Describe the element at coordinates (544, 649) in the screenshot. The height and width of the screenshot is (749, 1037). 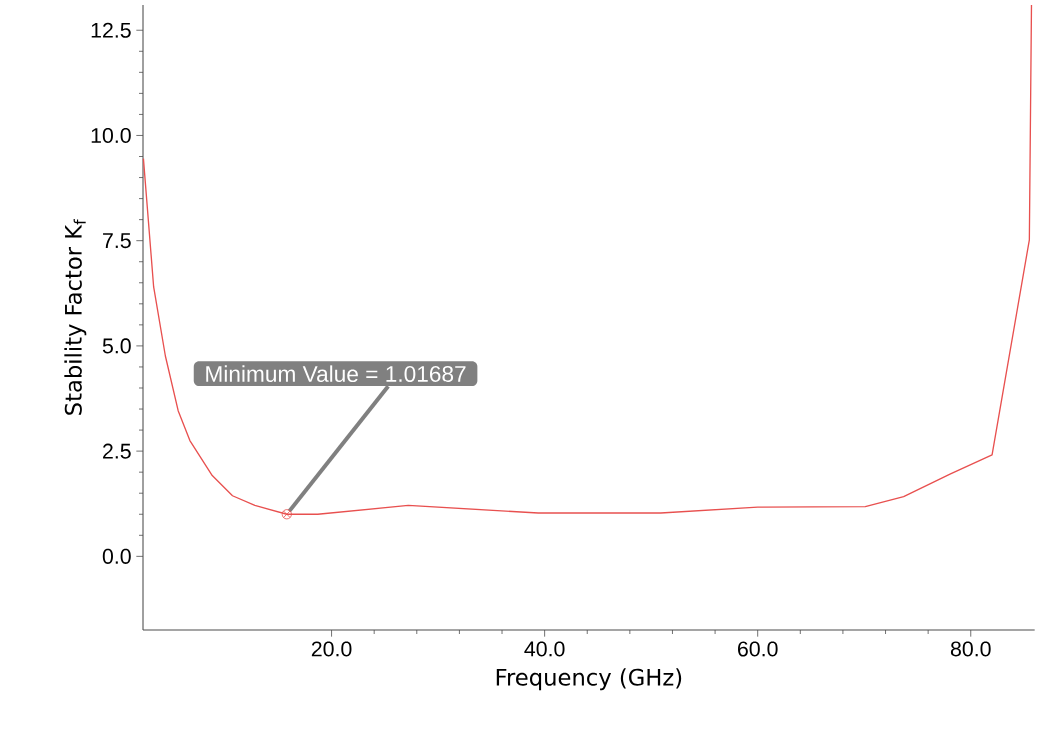
I see `x-tick-label: 40.0` at that location.